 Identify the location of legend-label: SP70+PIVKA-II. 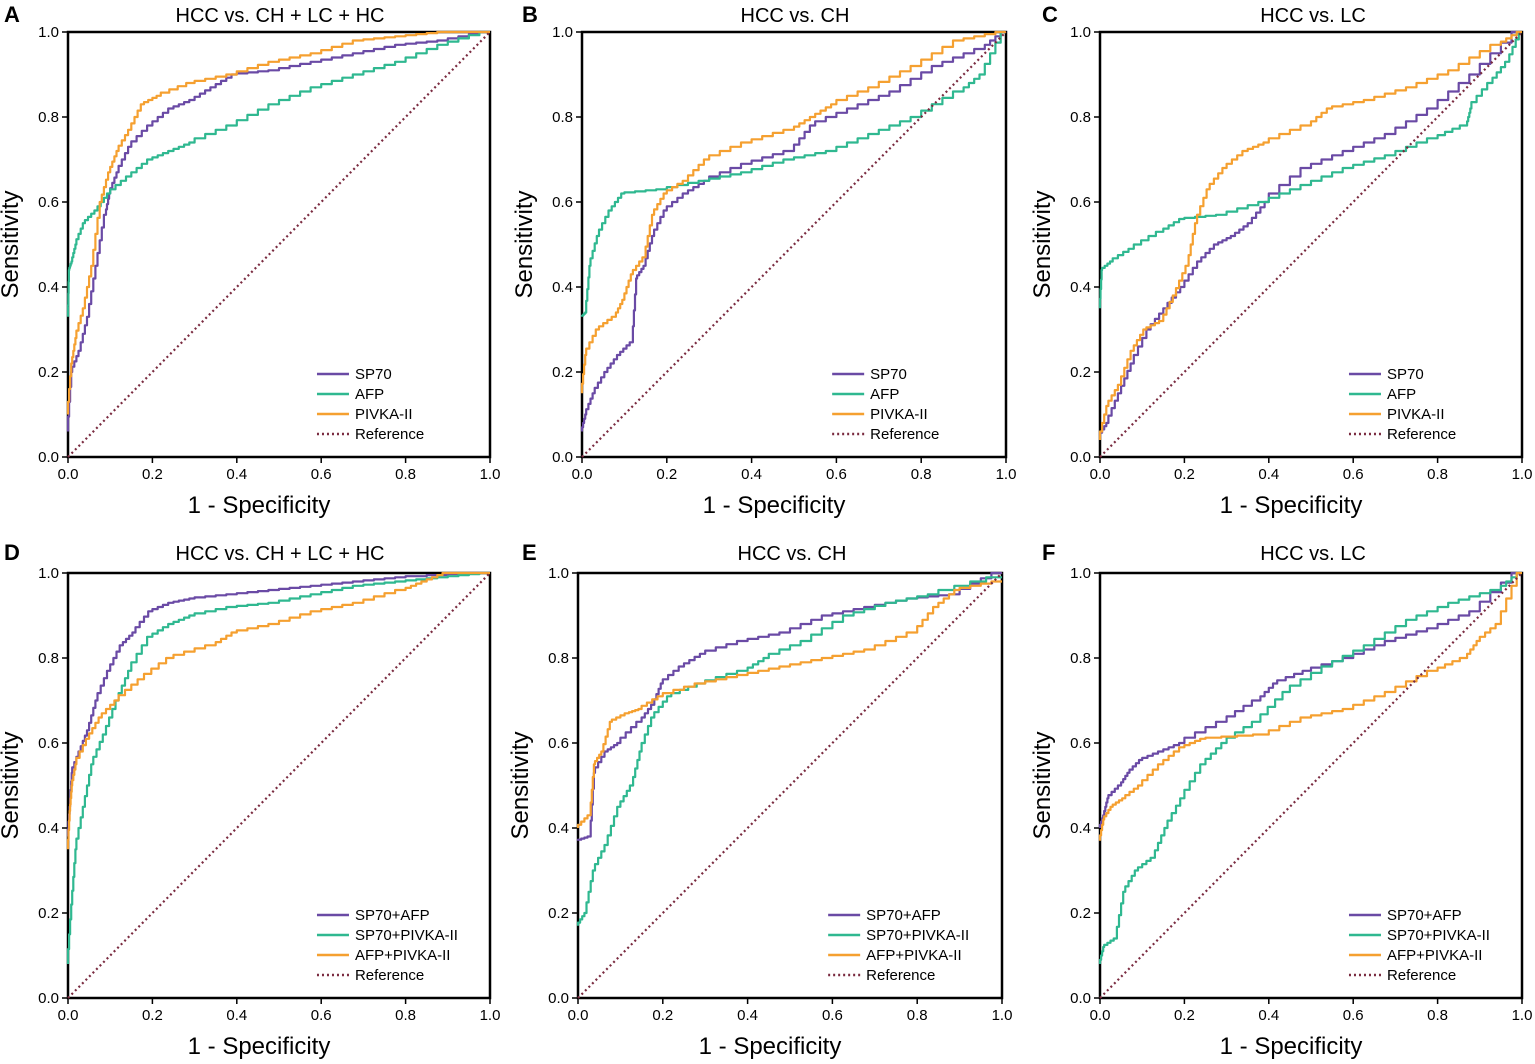
(917, 935).